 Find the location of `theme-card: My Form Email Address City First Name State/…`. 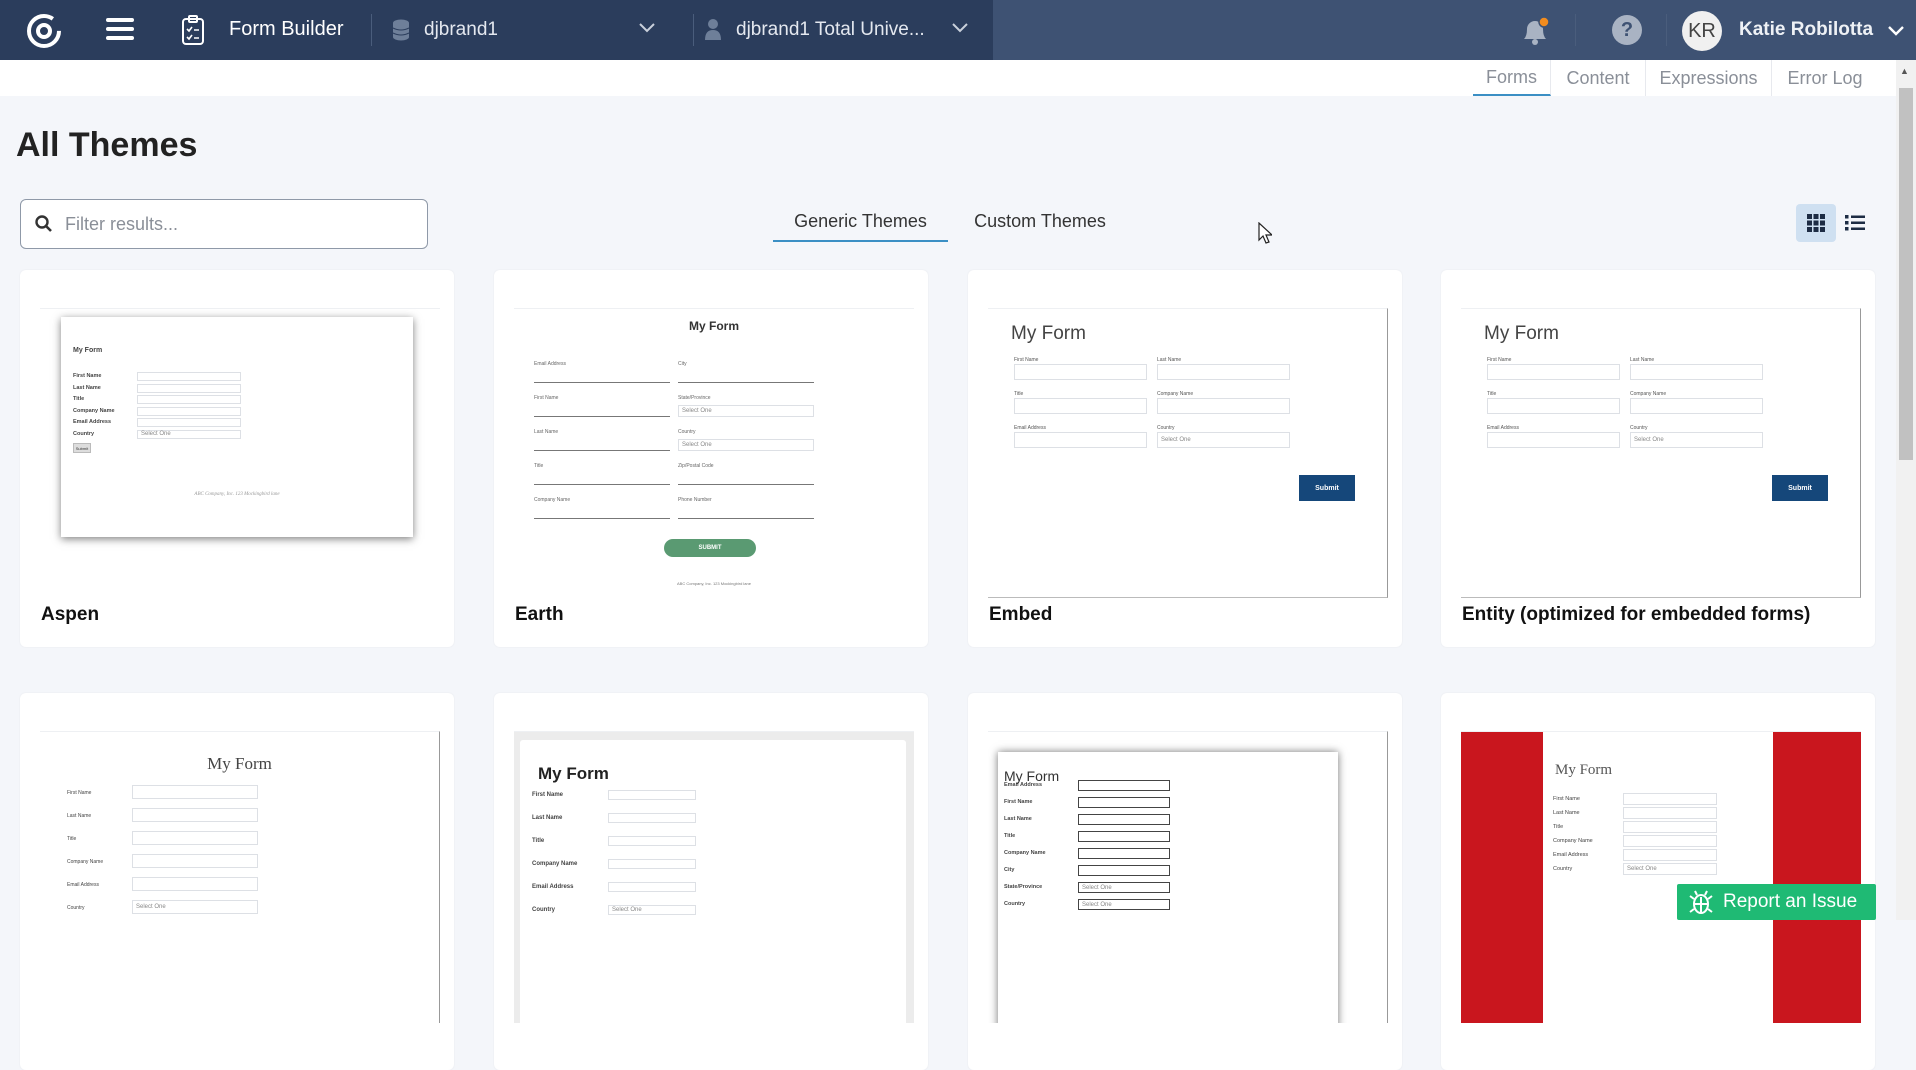

theme-card: My Form Email Address City First Name State/… is located at coordinates (711, 458).